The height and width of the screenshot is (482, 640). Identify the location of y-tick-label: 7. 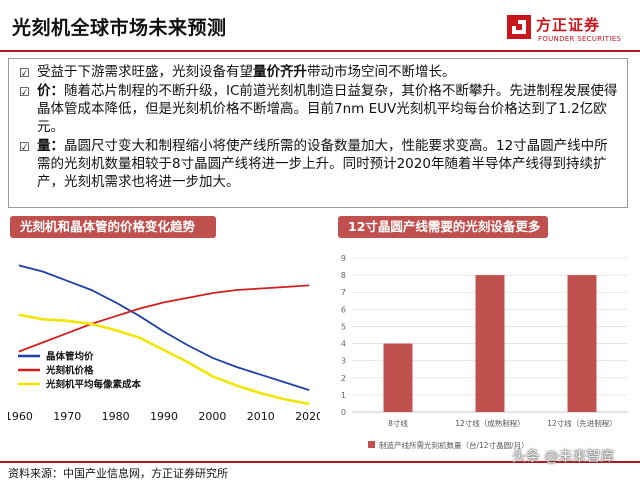
(343, 292).